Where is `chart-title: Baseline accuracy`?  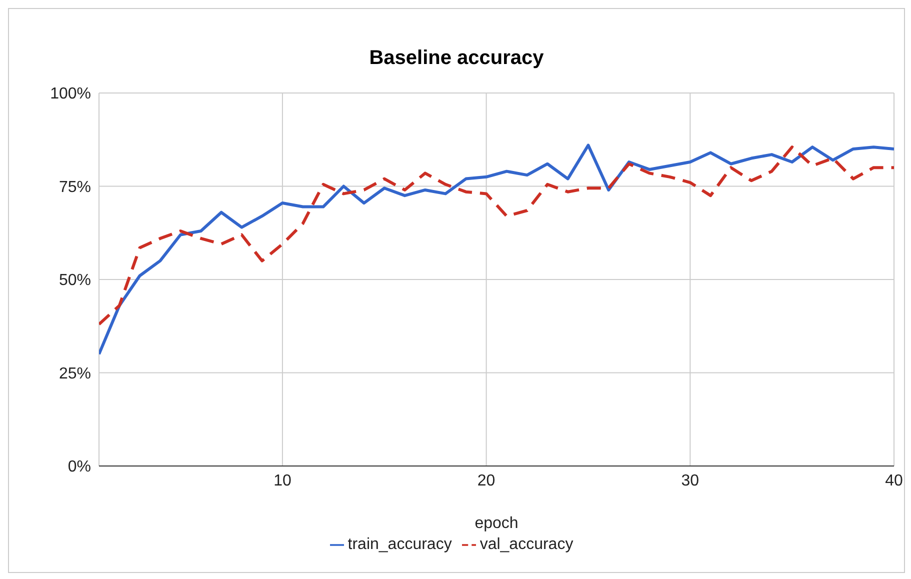 chart-title: Baseline accuracy is located at coordinates (456, 58).